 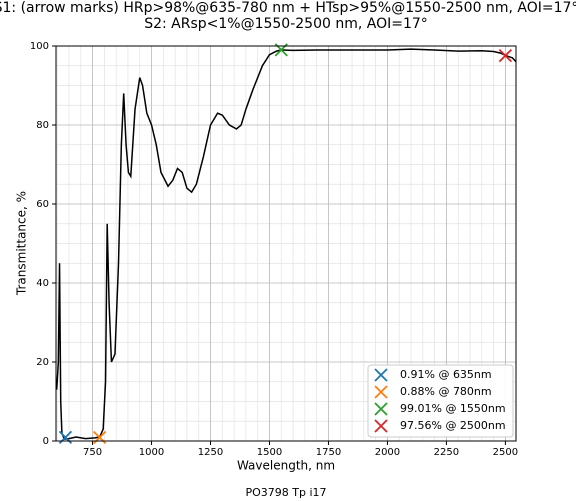 What do you see at coordinates (42, 362) in the screenshot?
I see `y-tick-label: 20` at bounding box center [42, 362].